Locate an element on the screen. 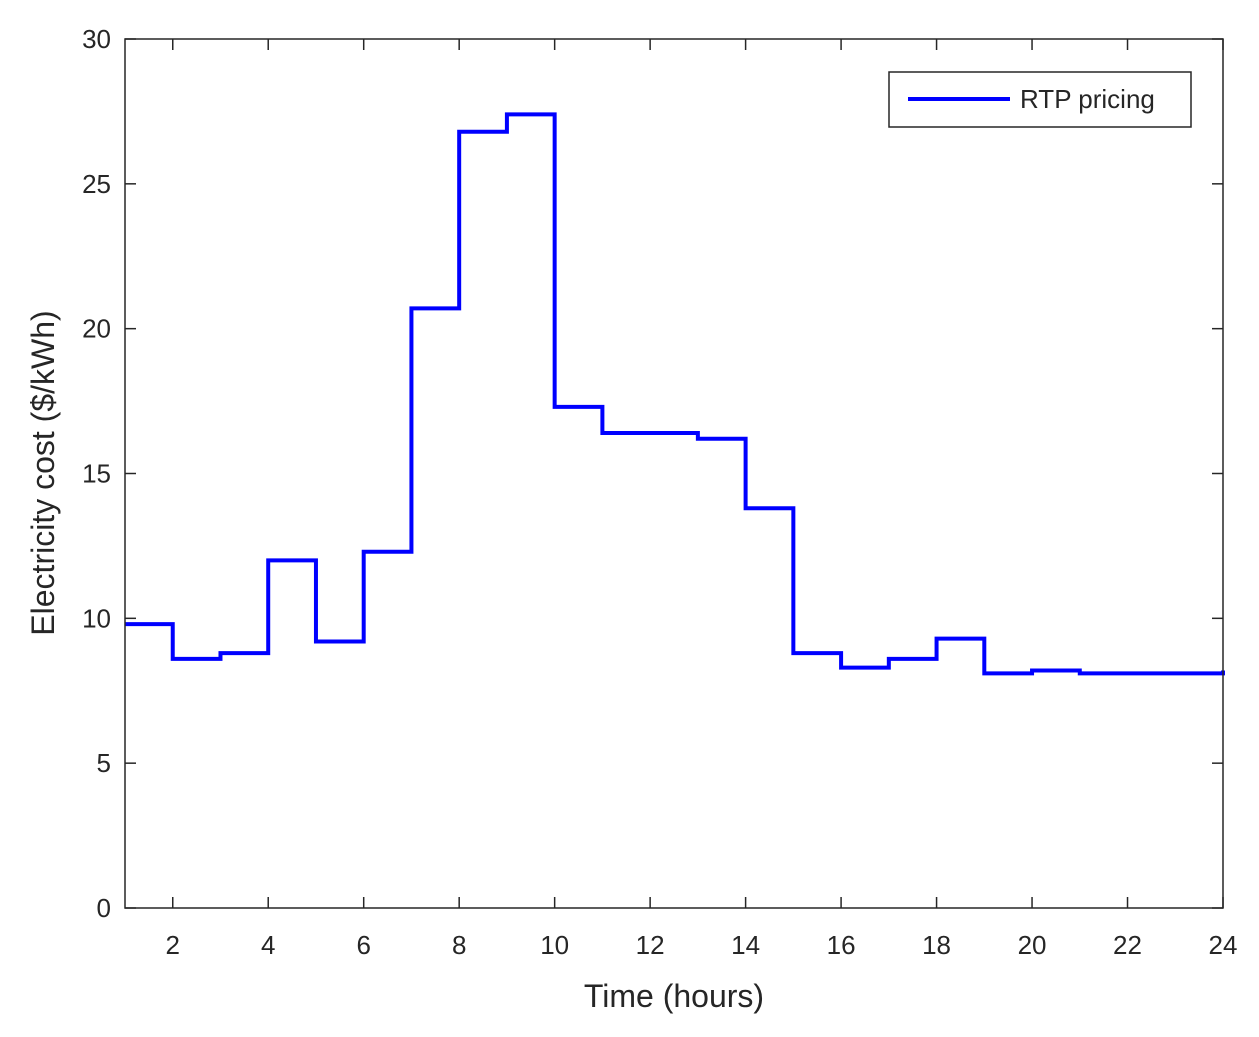 This screenshot has width=1259, height=1037. x-tick-label-20: 20 is located at coordinates (1032, 945).